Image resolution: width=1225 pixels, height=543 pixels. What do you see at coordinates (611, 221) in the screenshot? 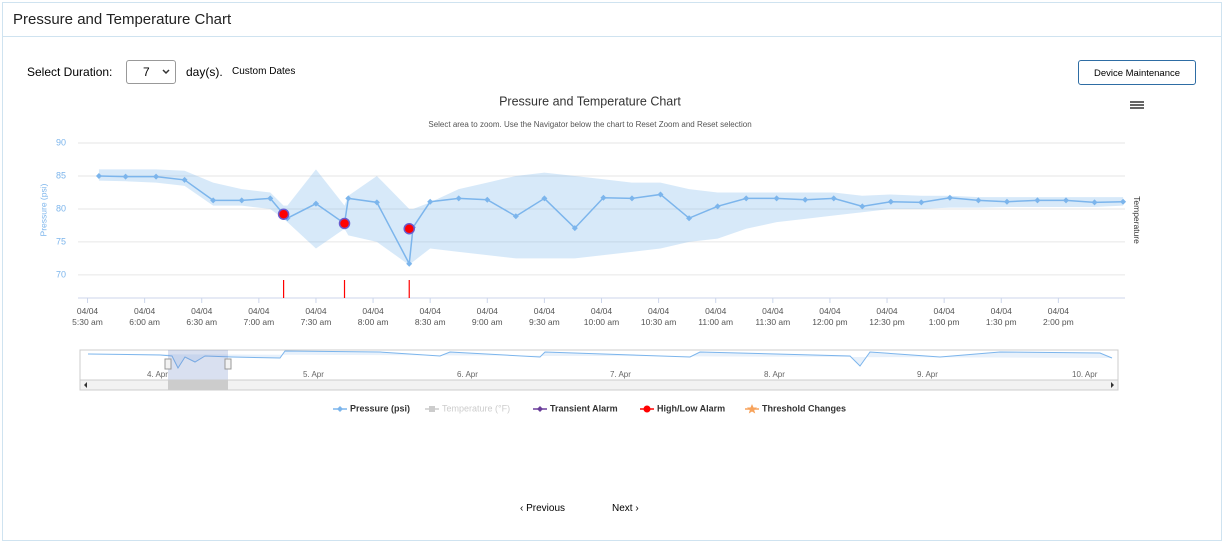
I see `pressure-line` at bounding box center [611, 221].